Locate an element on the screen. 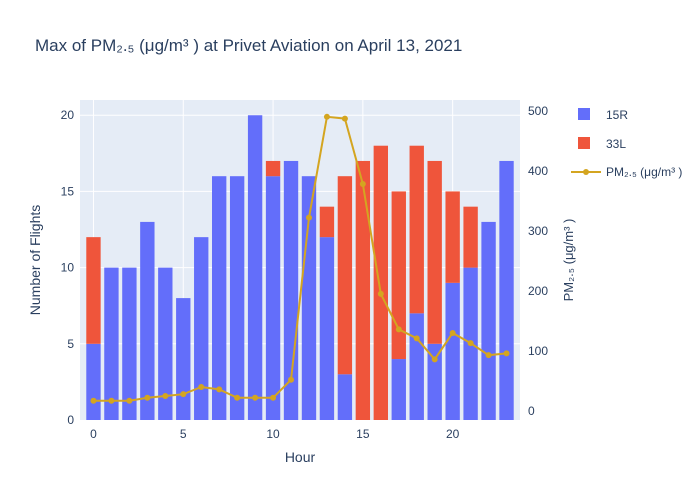 The height and width of the screenshot is (500, 700). y2-tick-label: 300 is located at coordinates (538, 231).